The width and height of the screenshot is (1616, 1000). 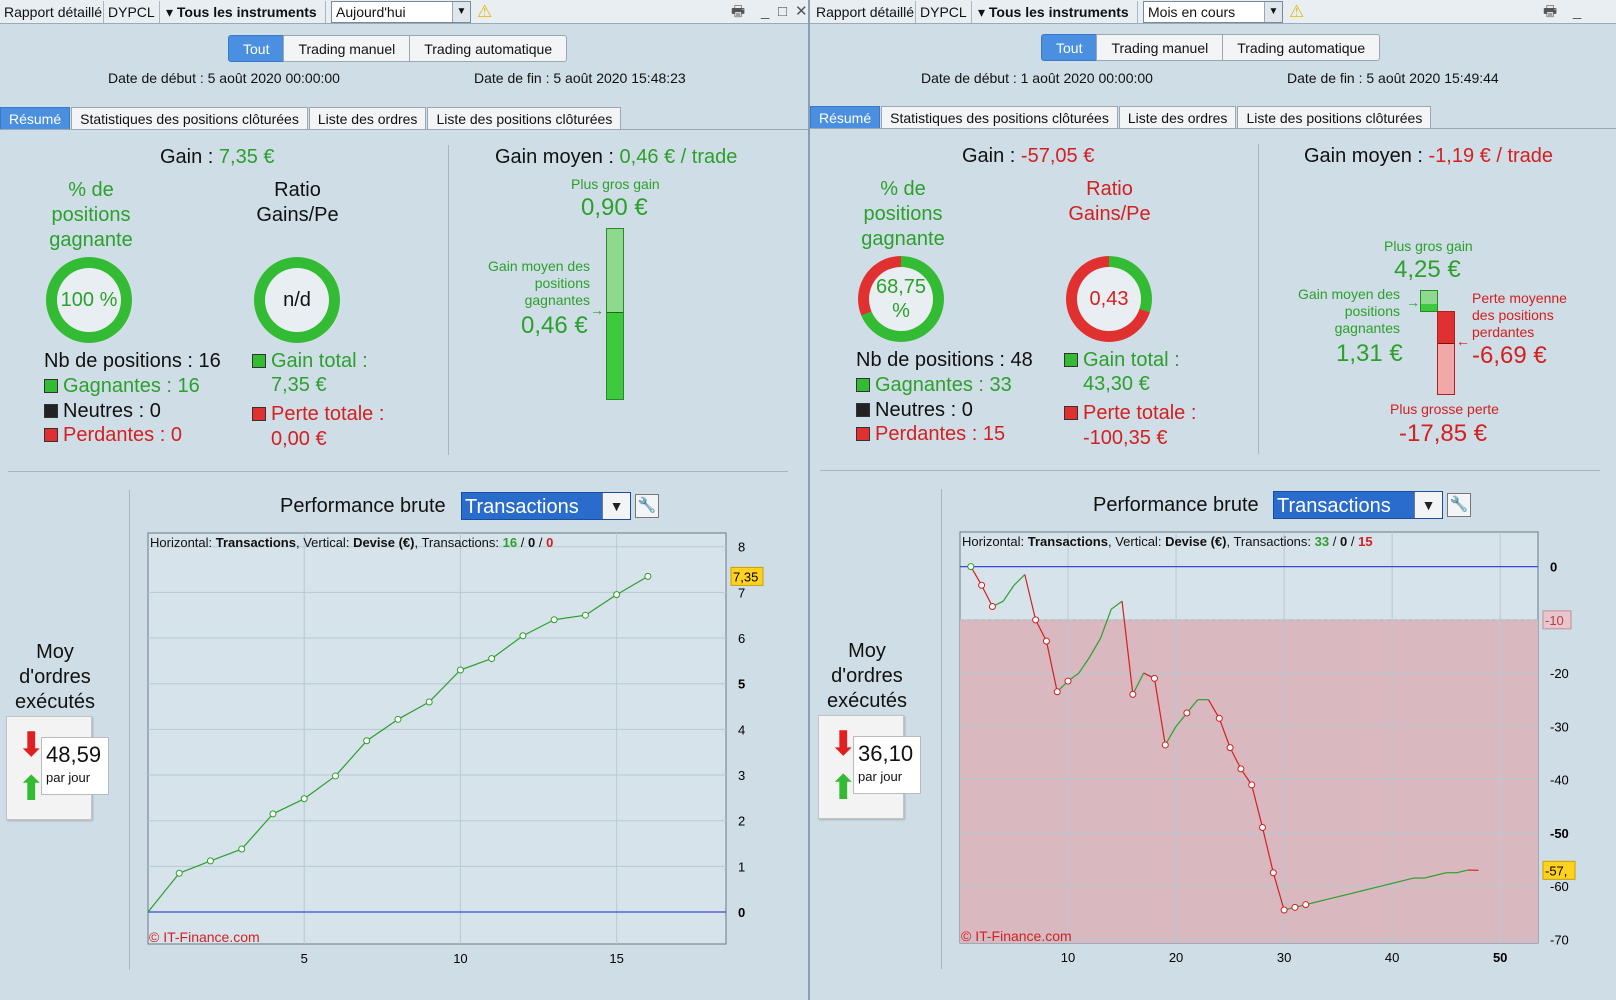 I want to click on dropdown-arrow-icon: ▾, so click(x=982, y=12).